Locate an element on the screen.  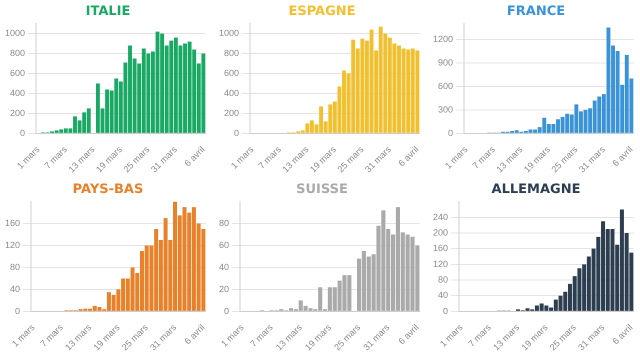
chart-title: PAYS-BAS is located at coordinates (108, 190).